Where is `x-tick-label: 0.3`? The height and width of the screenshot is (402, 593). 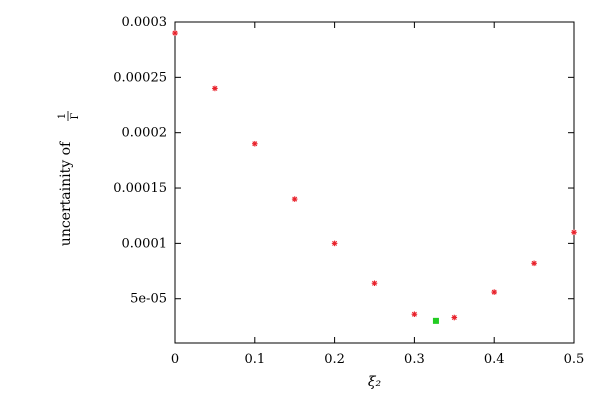
x-tick-label: 0.3 is located at coordinates (414, 359).